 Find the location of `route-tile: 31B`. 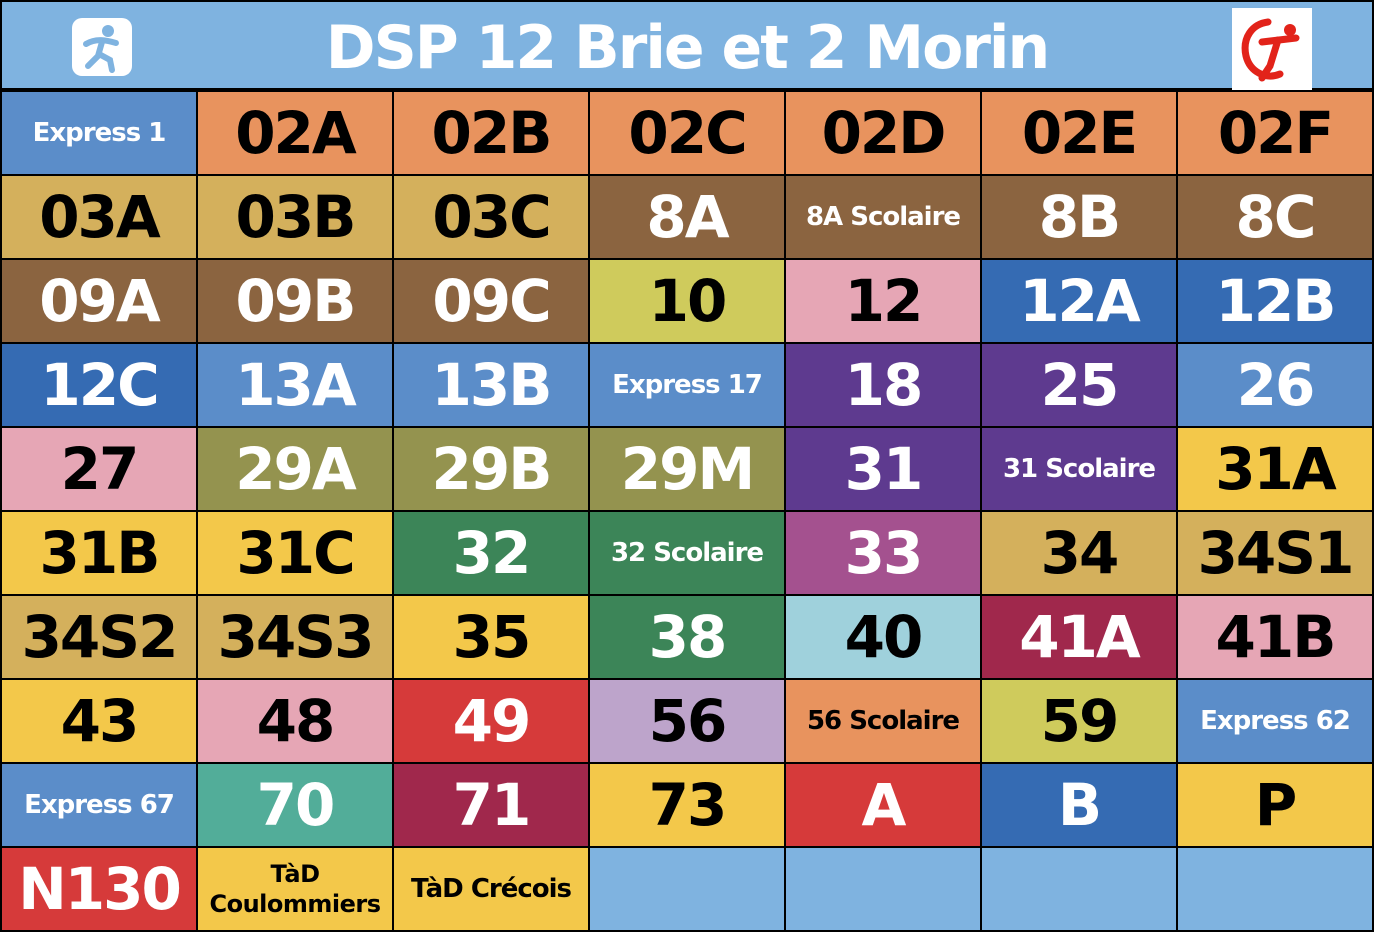

route-tile: 31B is located at coordinates (99, 553).